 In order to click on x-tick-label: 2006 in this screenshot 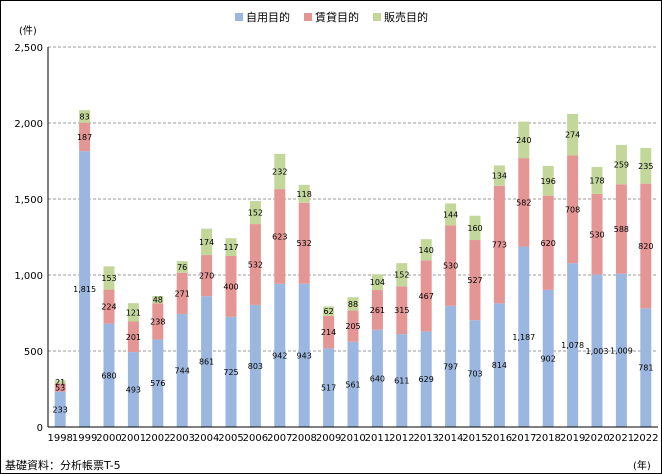, I will do `click(255, 438)`.